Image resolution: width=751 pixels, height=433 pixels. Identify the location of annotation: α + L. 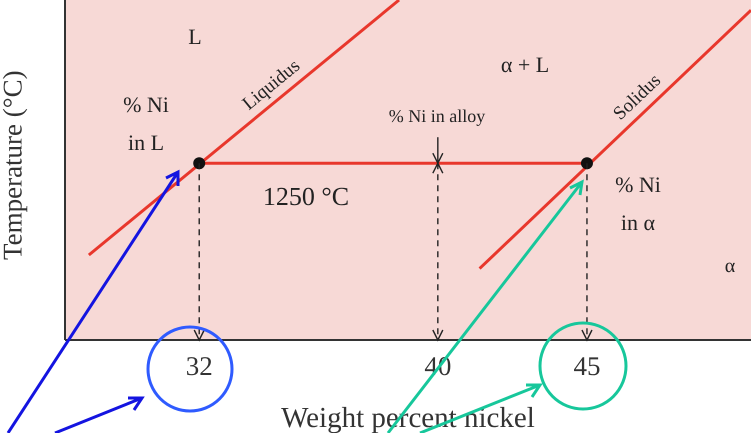
(525, 64).